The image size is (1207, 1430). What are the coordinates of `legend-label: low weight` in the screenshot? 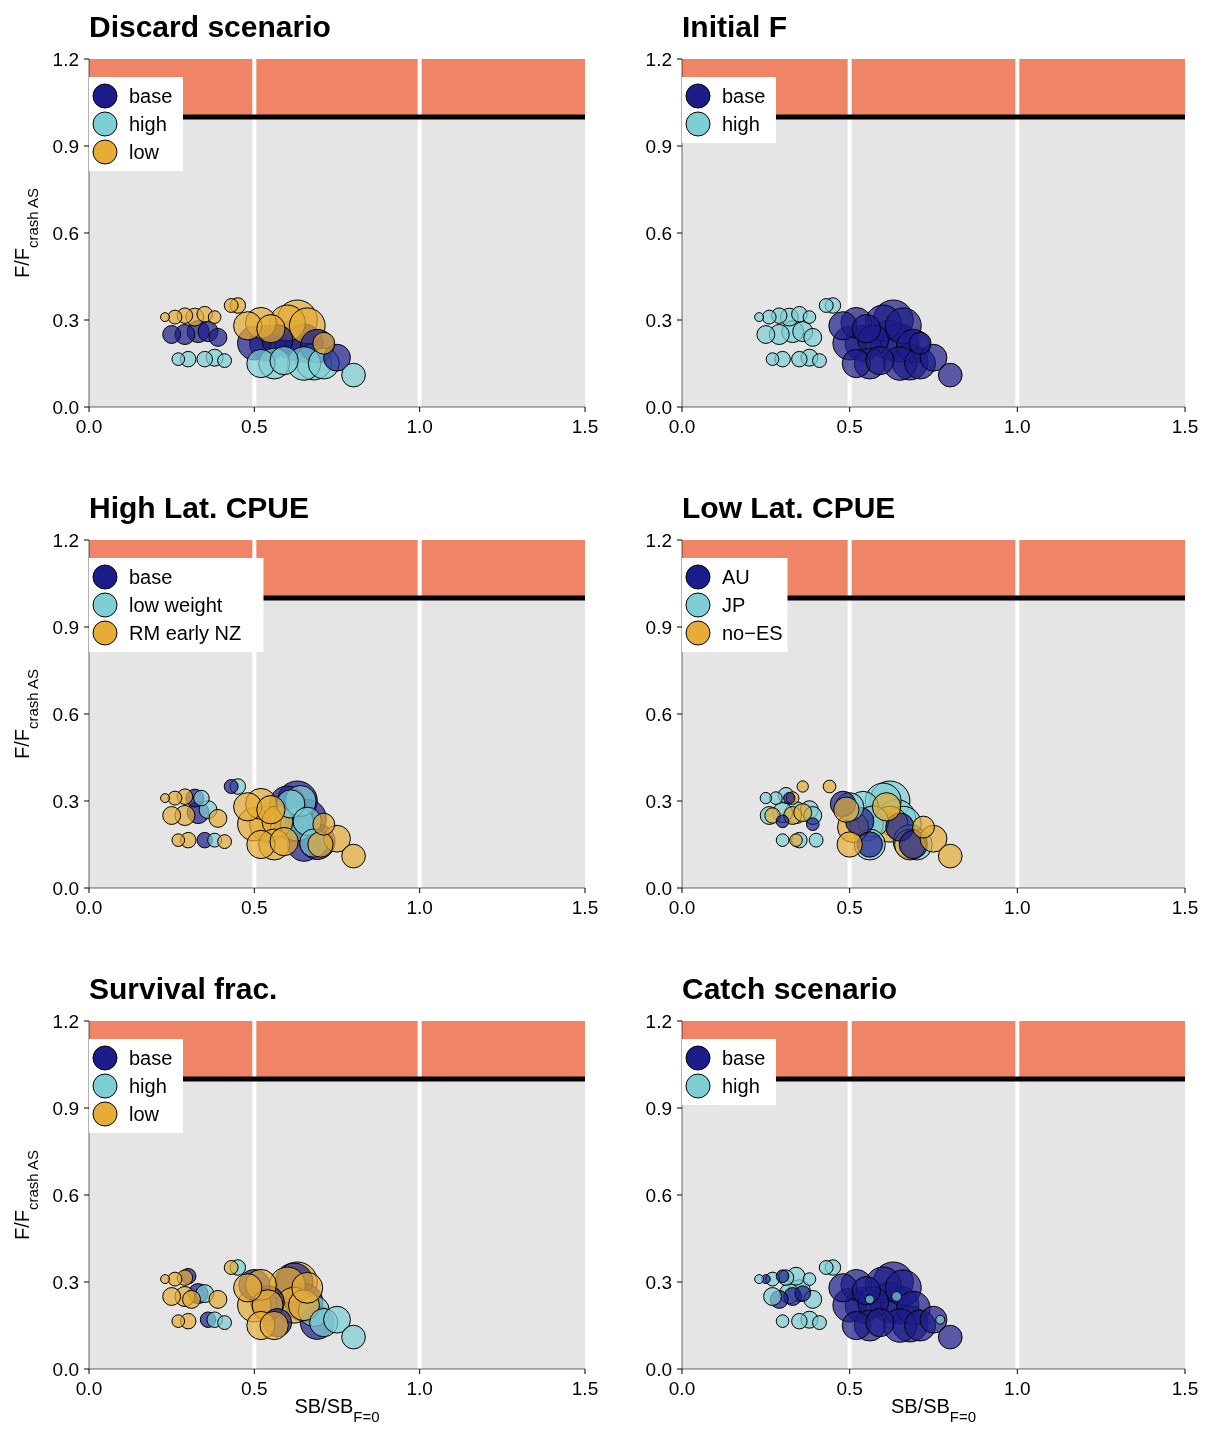 It's located at (176, 605).